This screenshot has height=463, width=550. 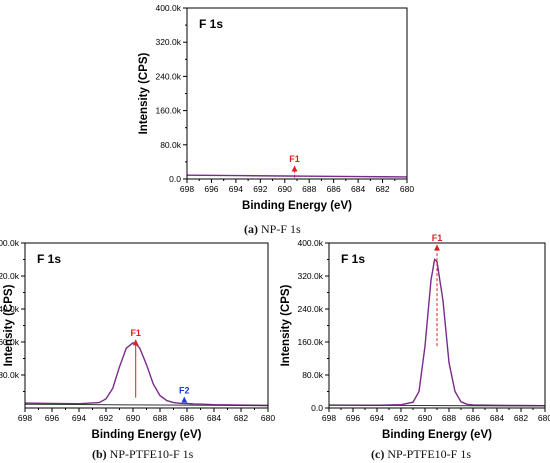 I want to click on caption-b-text: NP-PTFE10-F 1s, so click(x=151, y=454).